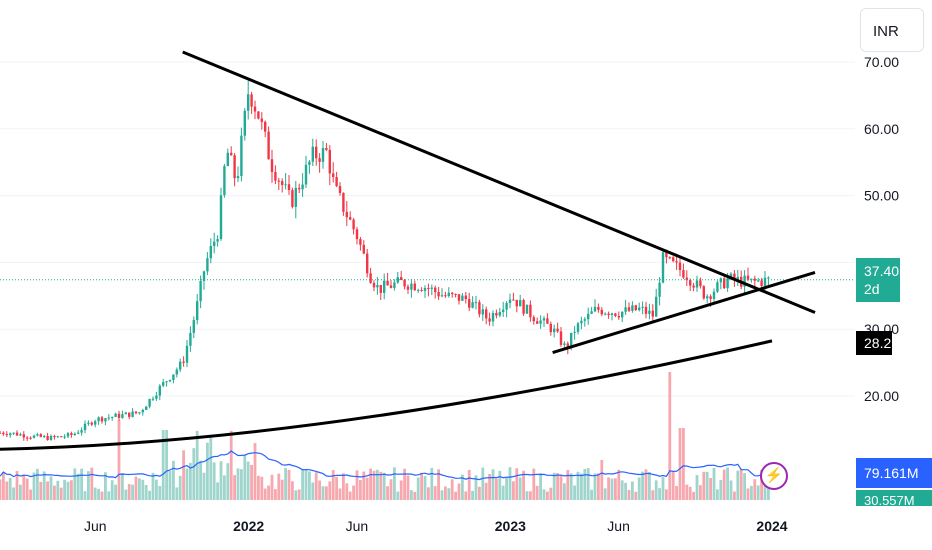 Image resolution: width=932 pixels, height=550 pixels. What do you see at coordinates (892, 30) in the screenshot?
I see `currency-button: INR` at bounding box center [892, 30].